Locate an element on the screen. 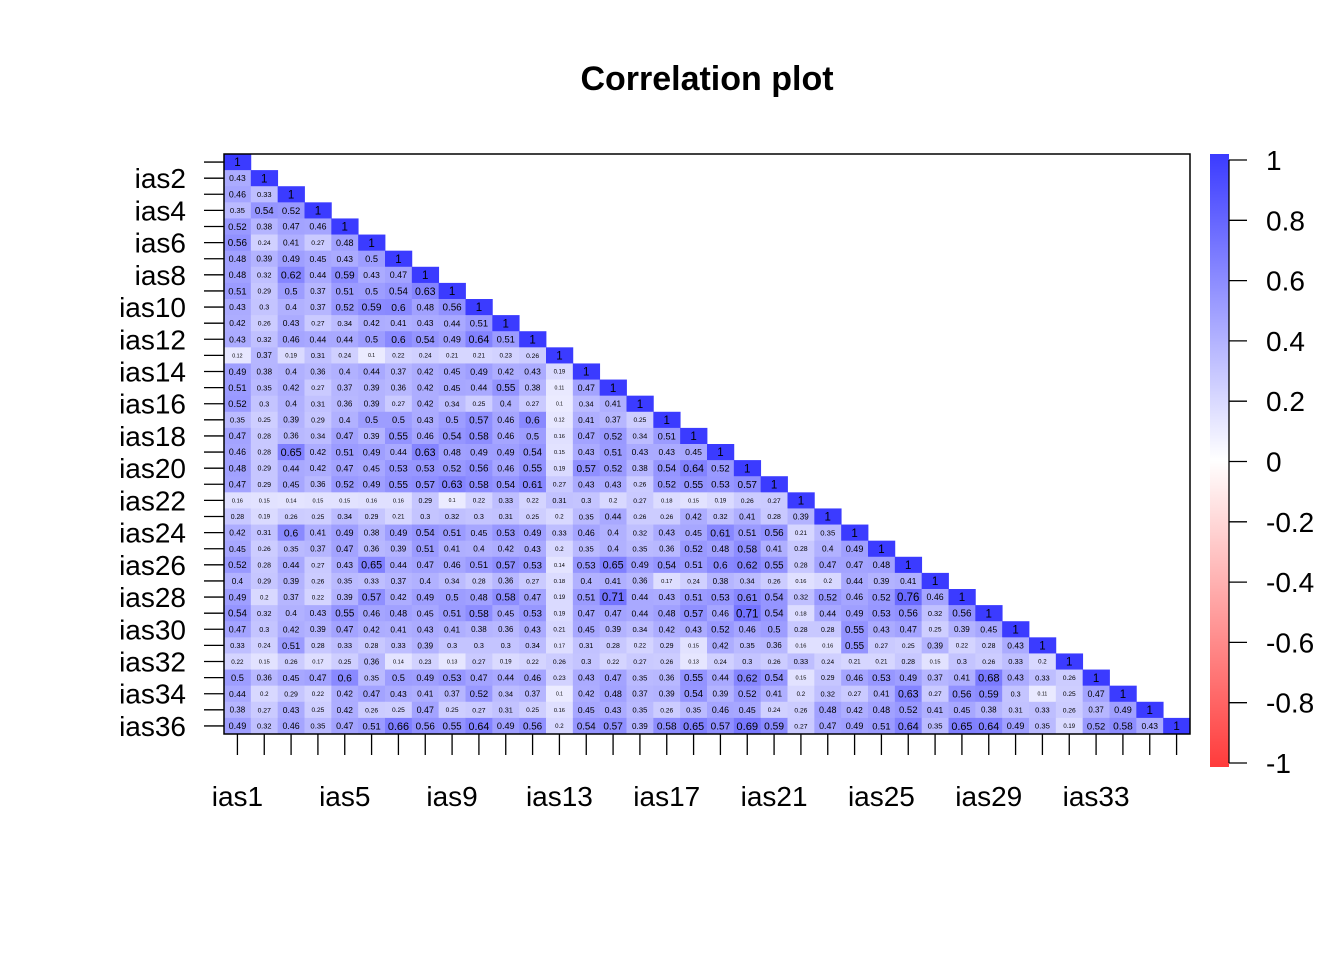 This screenshot has width=1344, height=960. cell-value-label: 0.22 is located at coordinates (318, 597).